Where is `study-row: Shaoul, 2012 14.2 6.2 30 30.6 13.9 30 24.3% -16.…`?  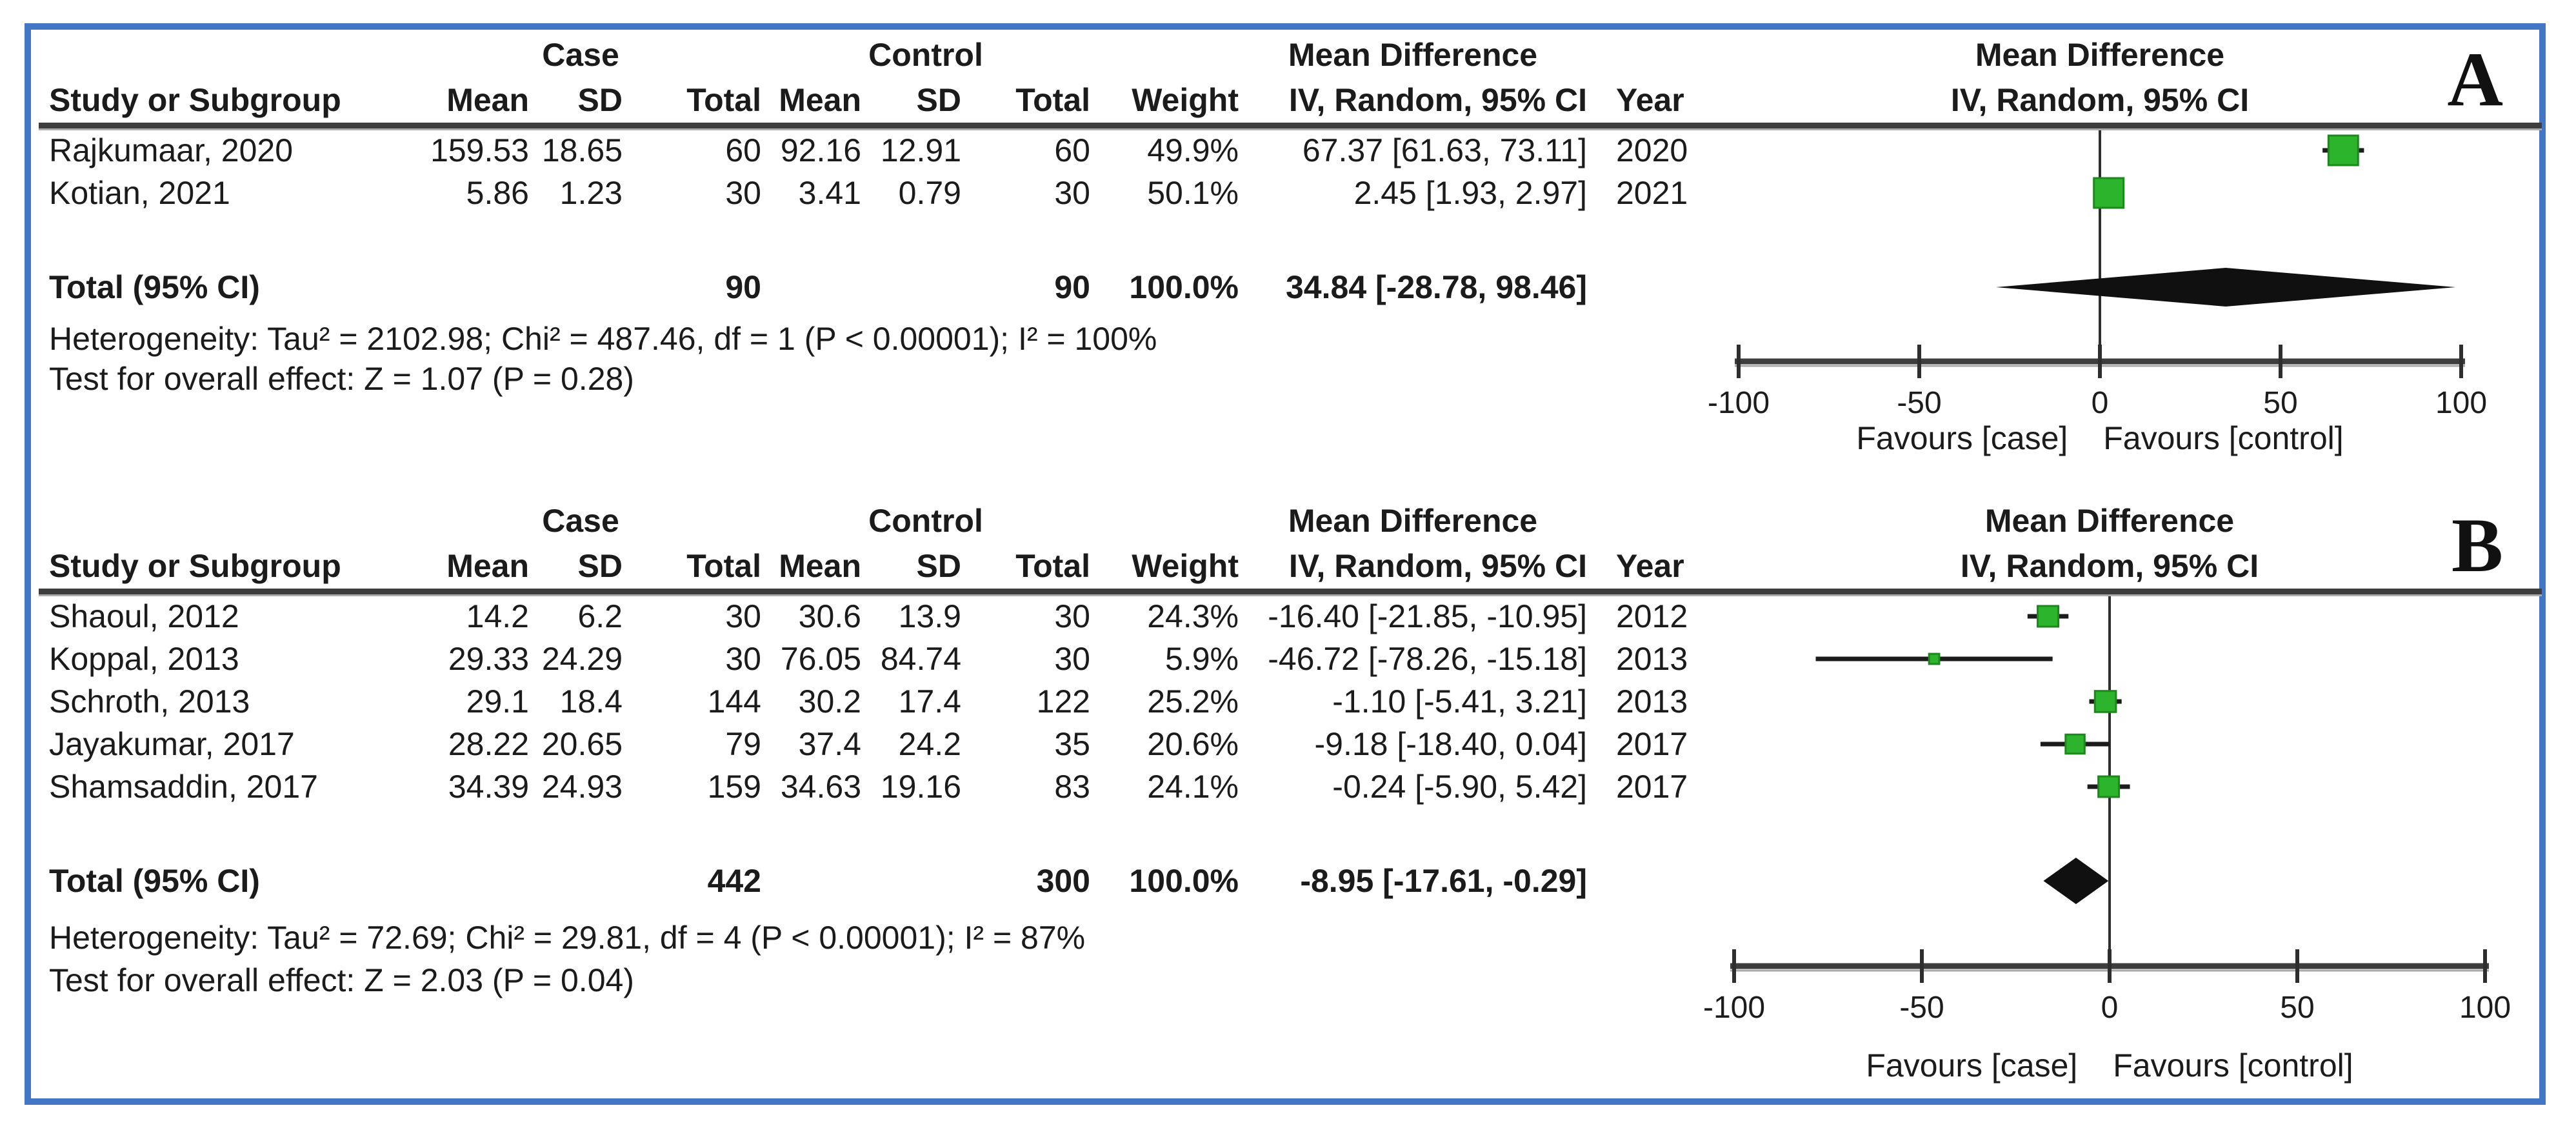 study-row: Shaoul, 2012 14.2 6.2 30 30.6 13.9 30 24.3% -16.… is located at coordinates (877, 616).